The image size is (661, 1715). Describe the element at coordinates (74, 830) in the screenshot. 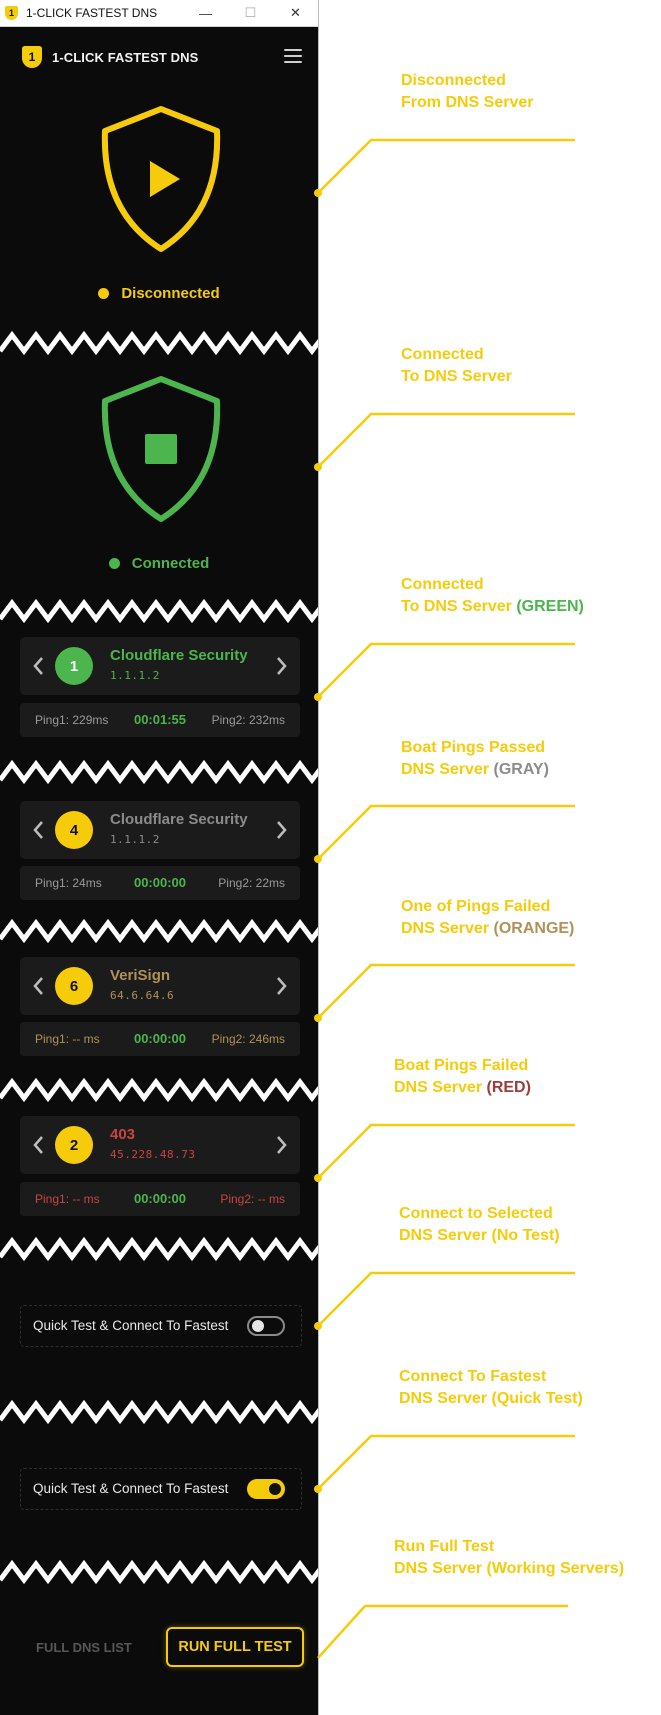

I see `server-index: 4` at that location.